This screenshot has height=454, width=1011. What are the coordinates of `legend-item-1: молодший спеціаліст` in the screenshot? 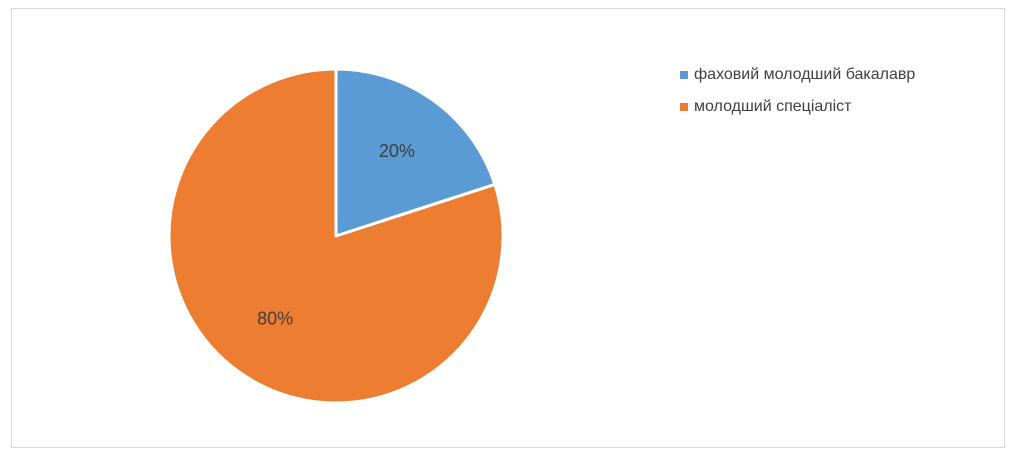 It's located at (797, 107).